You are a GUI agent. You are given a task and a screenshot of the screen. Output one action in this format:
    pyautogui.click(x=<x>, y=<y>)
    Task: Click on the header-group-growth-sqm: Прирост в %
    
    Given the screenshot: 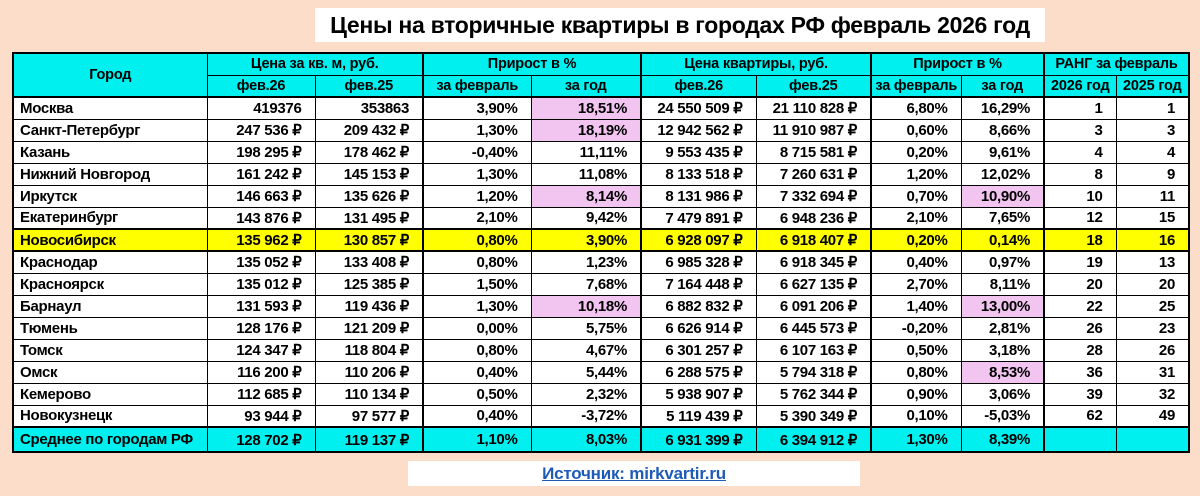 What is the action you would take?
    pyautogui.click(x=532, y=64)
    